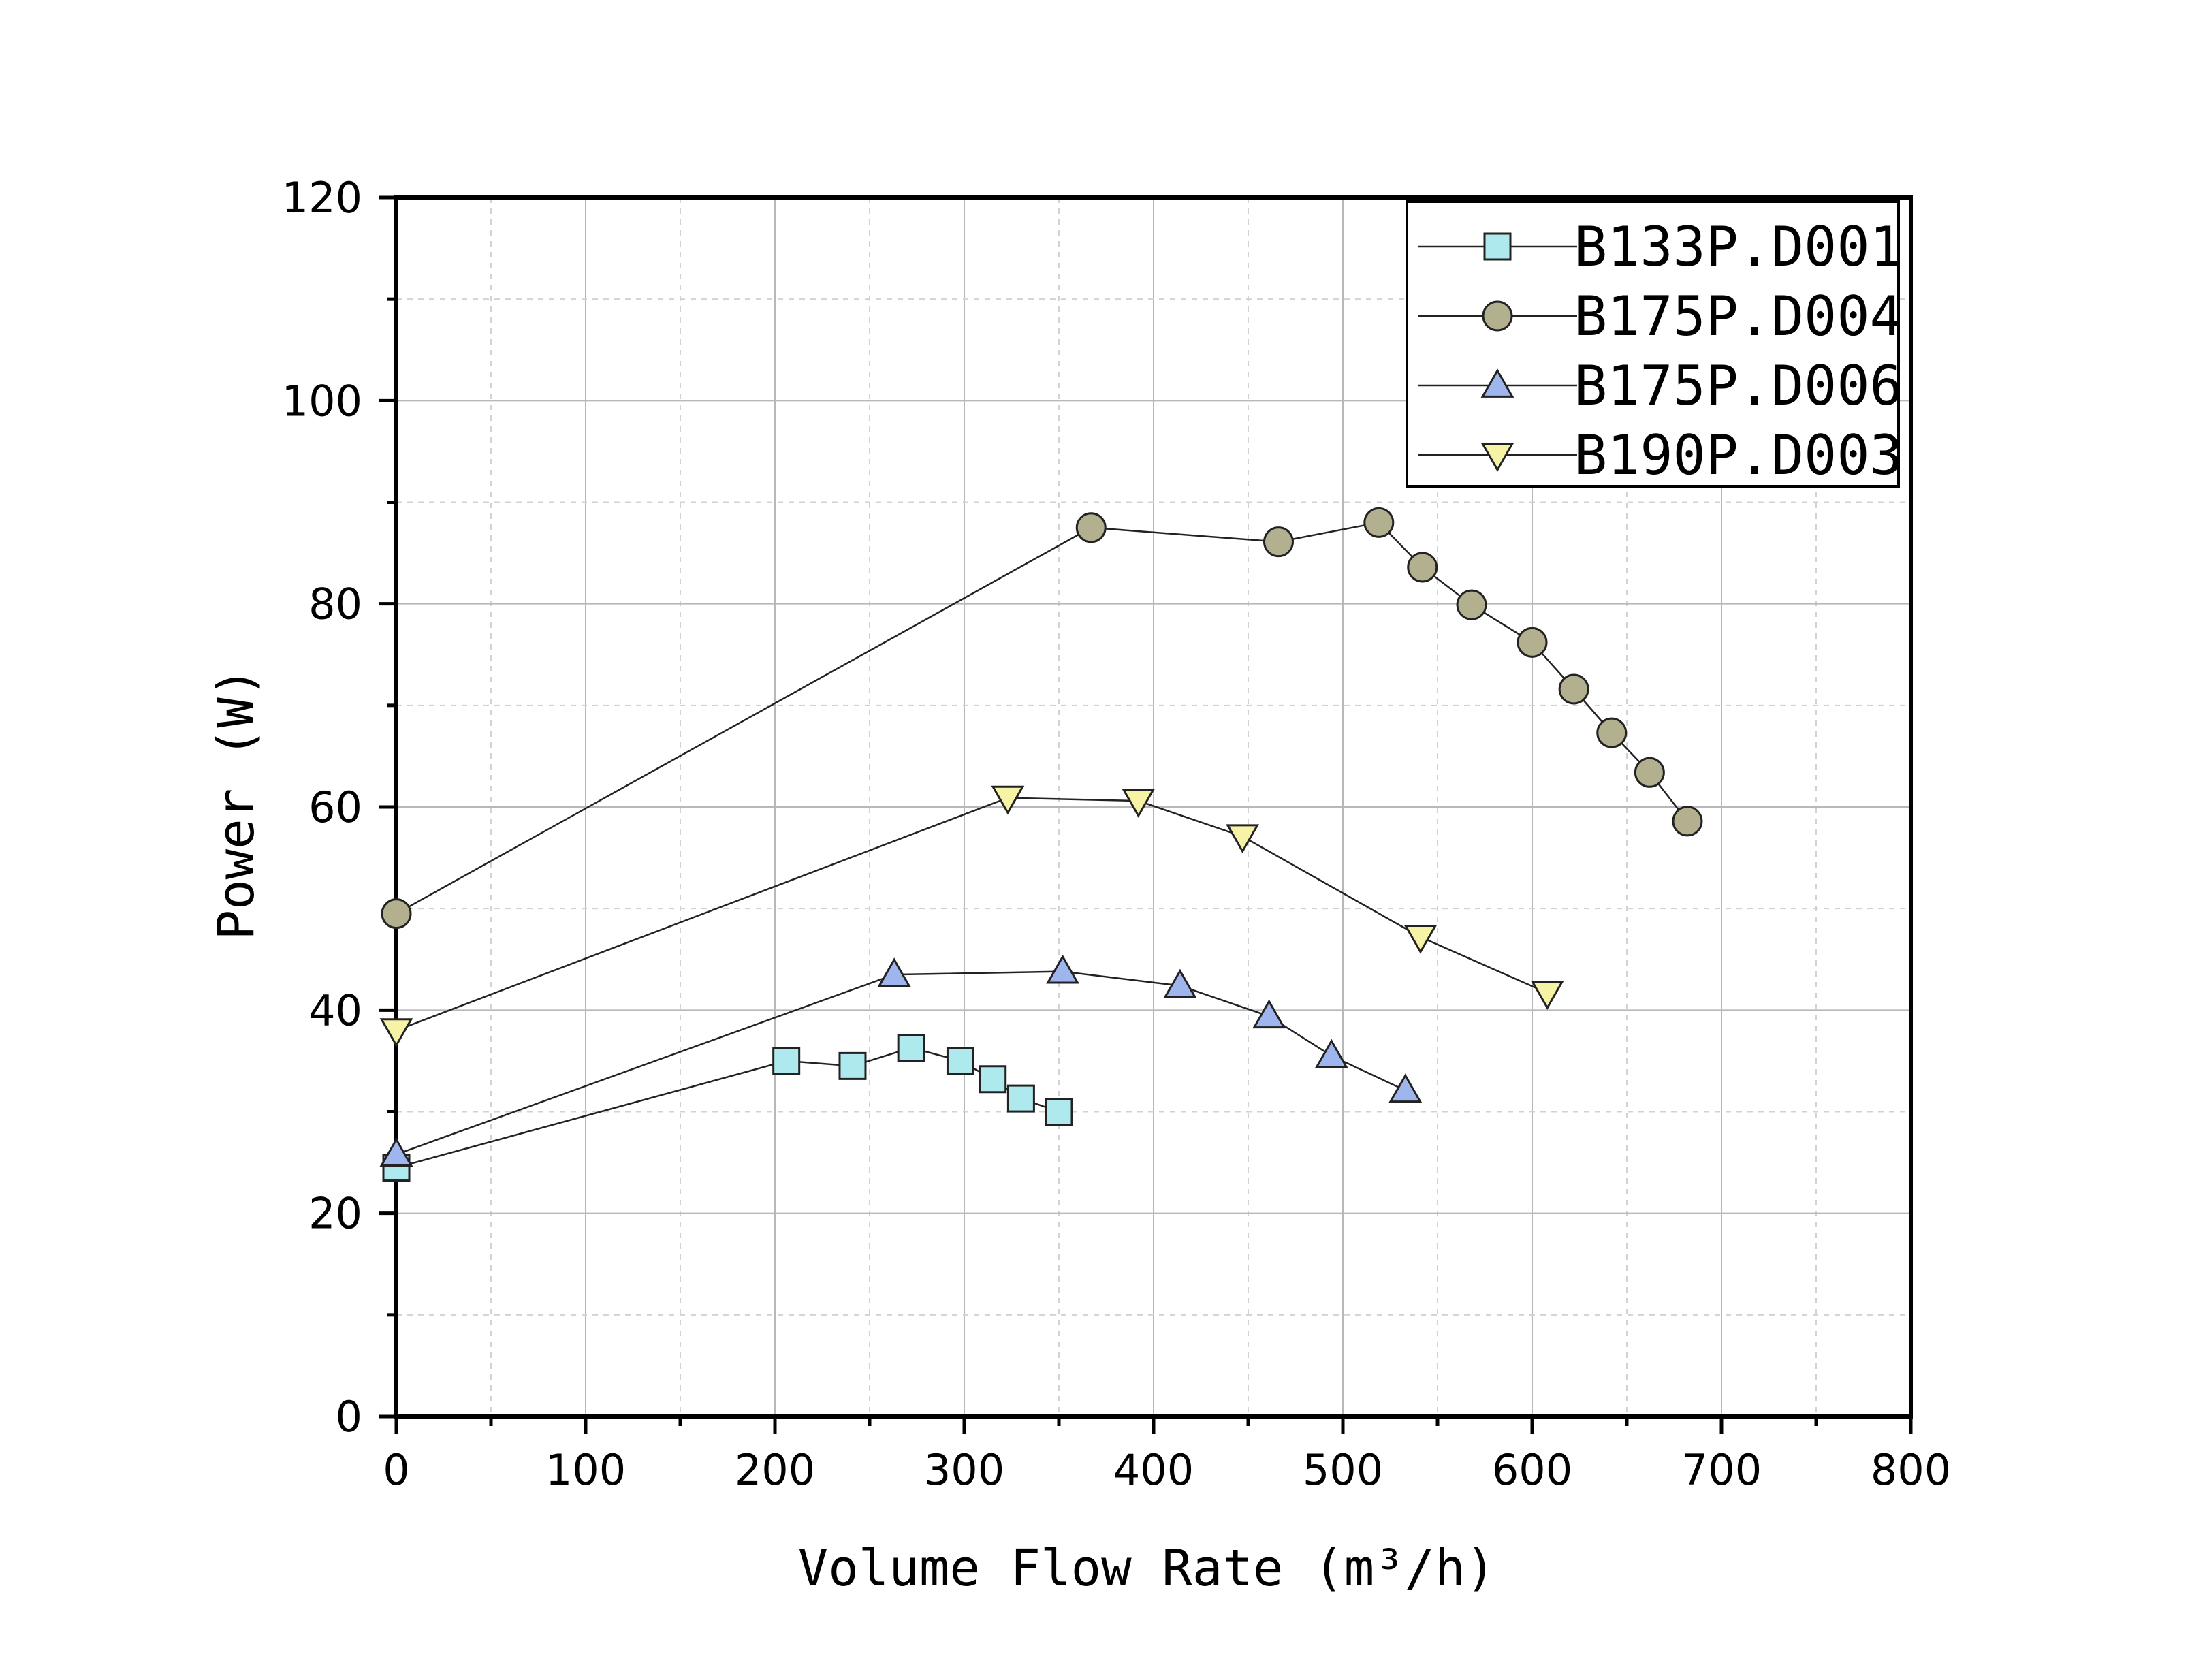 The width and height of the screenshot is (2190, 1680). Describe the element at coordinates (1738, 316) in the screenshot. I see `legend-label: B175P.D004` at that location.